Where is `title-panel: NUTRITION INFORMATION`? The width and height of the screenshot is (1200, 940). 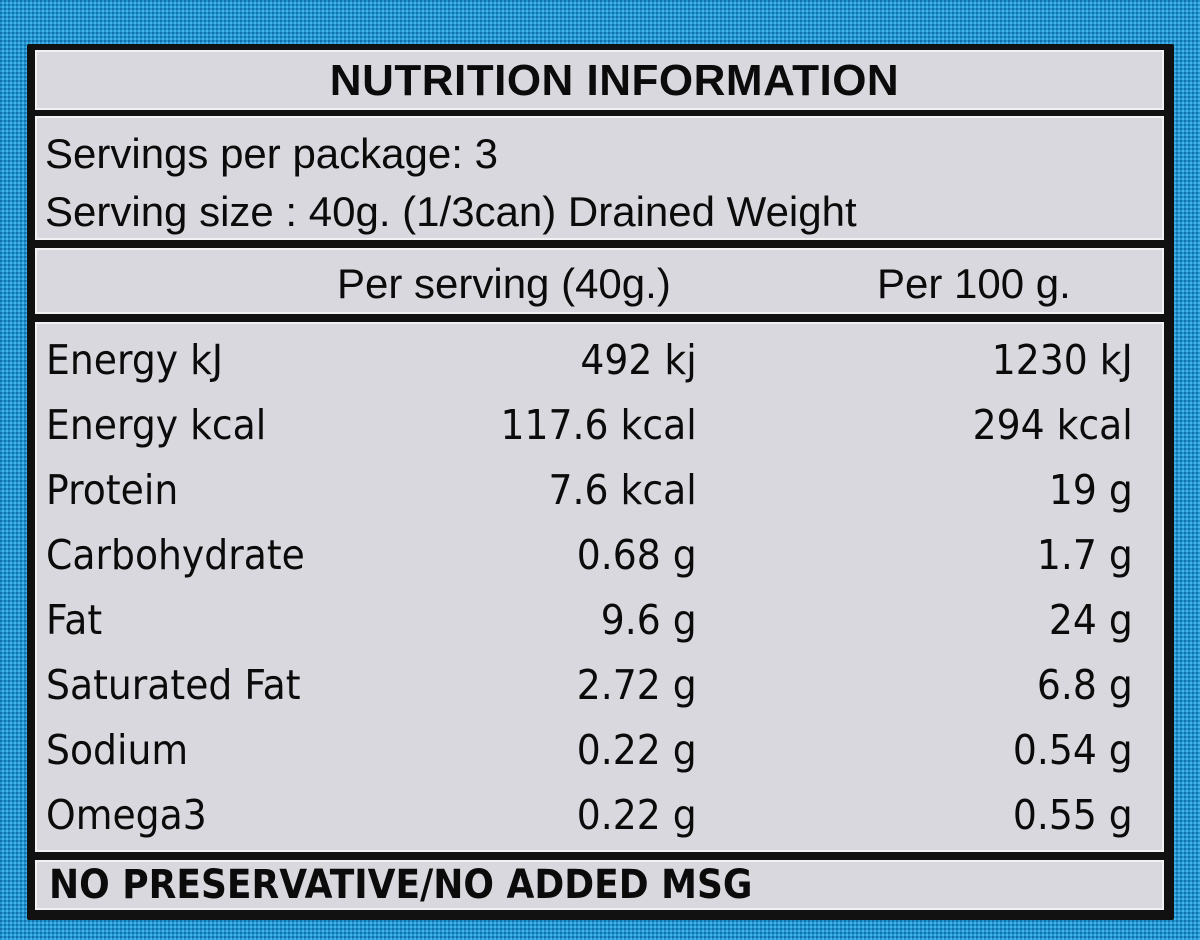 title-panel: NUTRITION INFORMATION is located at coordinates (599, 80).